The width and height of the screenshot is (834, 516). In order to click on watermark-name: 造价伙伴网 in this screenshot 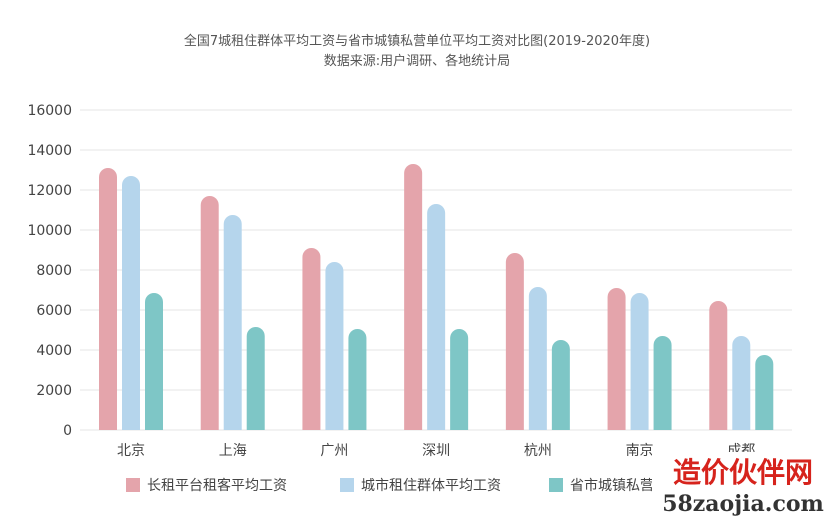, I will do `click(743, 472)`.